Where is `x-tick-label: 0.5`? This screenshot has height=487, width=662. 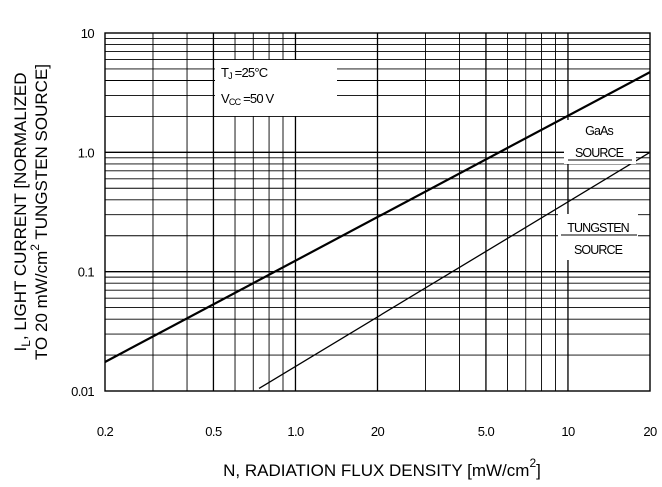
x-tick-label: 0.5 is located at coordinates (213, 431).